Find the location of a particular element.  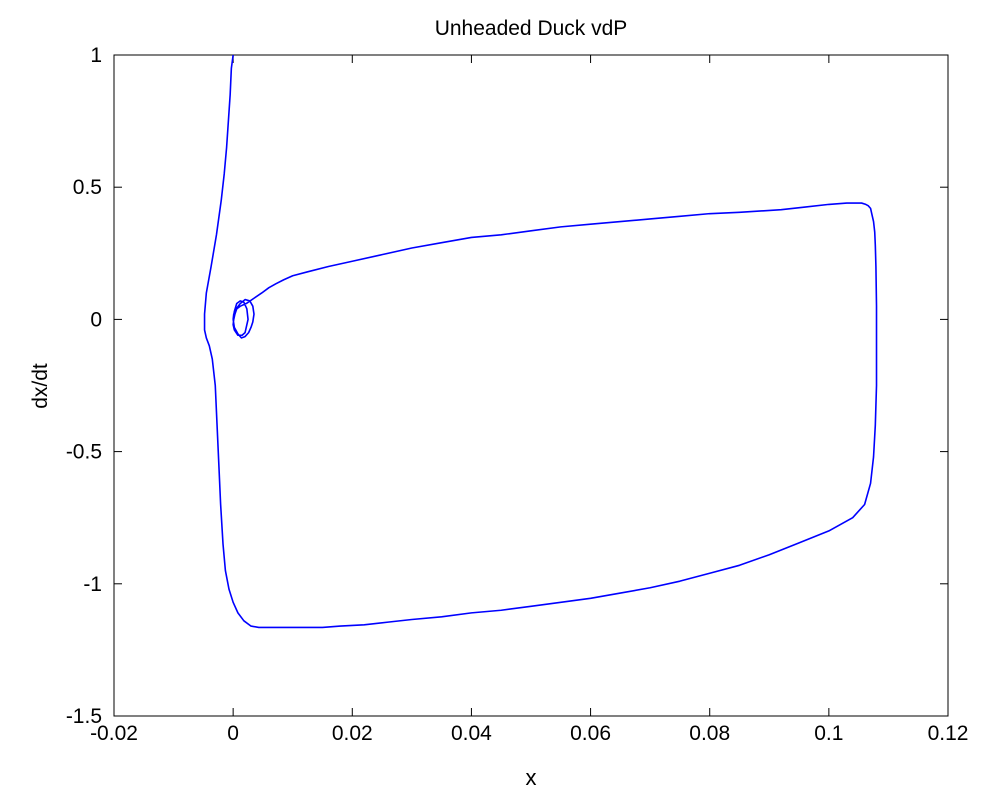

x-tick-label: 0 is located at coordinates (233, 733).